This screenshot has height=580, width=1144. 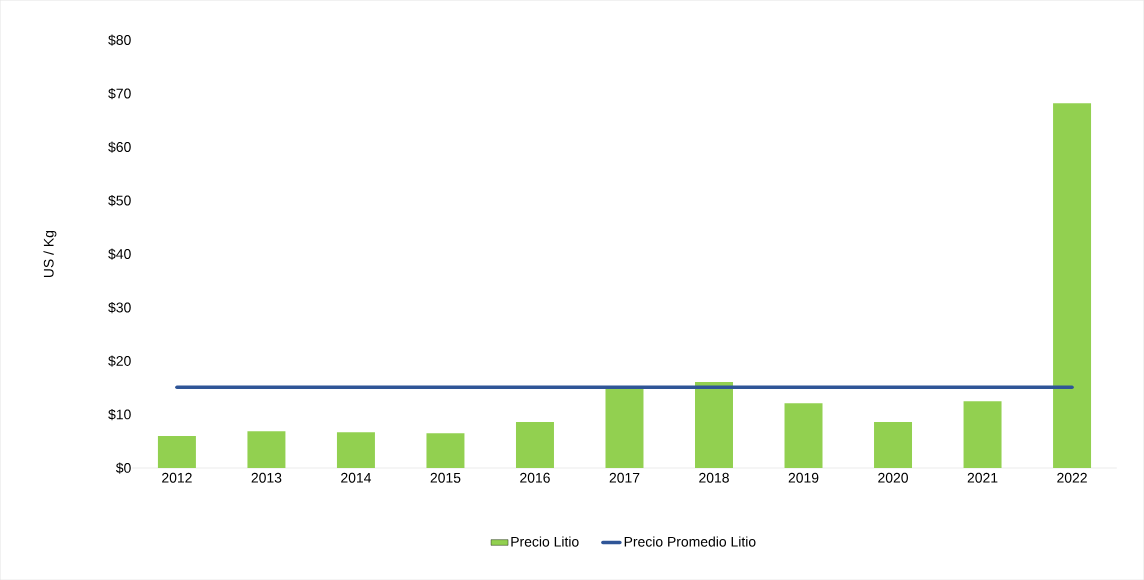 I want to click on y-tick-label: $70, so click(x=119, y=93).